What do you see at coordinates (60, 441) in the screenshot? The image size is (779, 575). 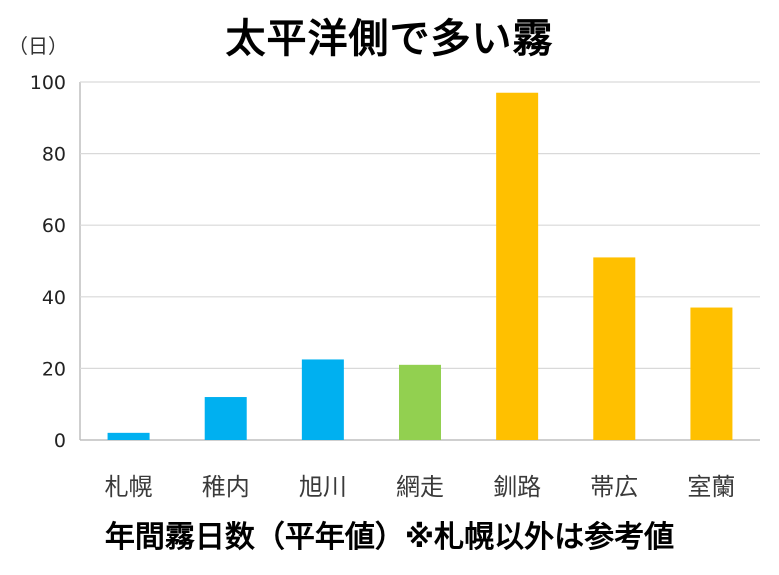 I see `y-tick-label: 0` at bounding box center [60, 441].